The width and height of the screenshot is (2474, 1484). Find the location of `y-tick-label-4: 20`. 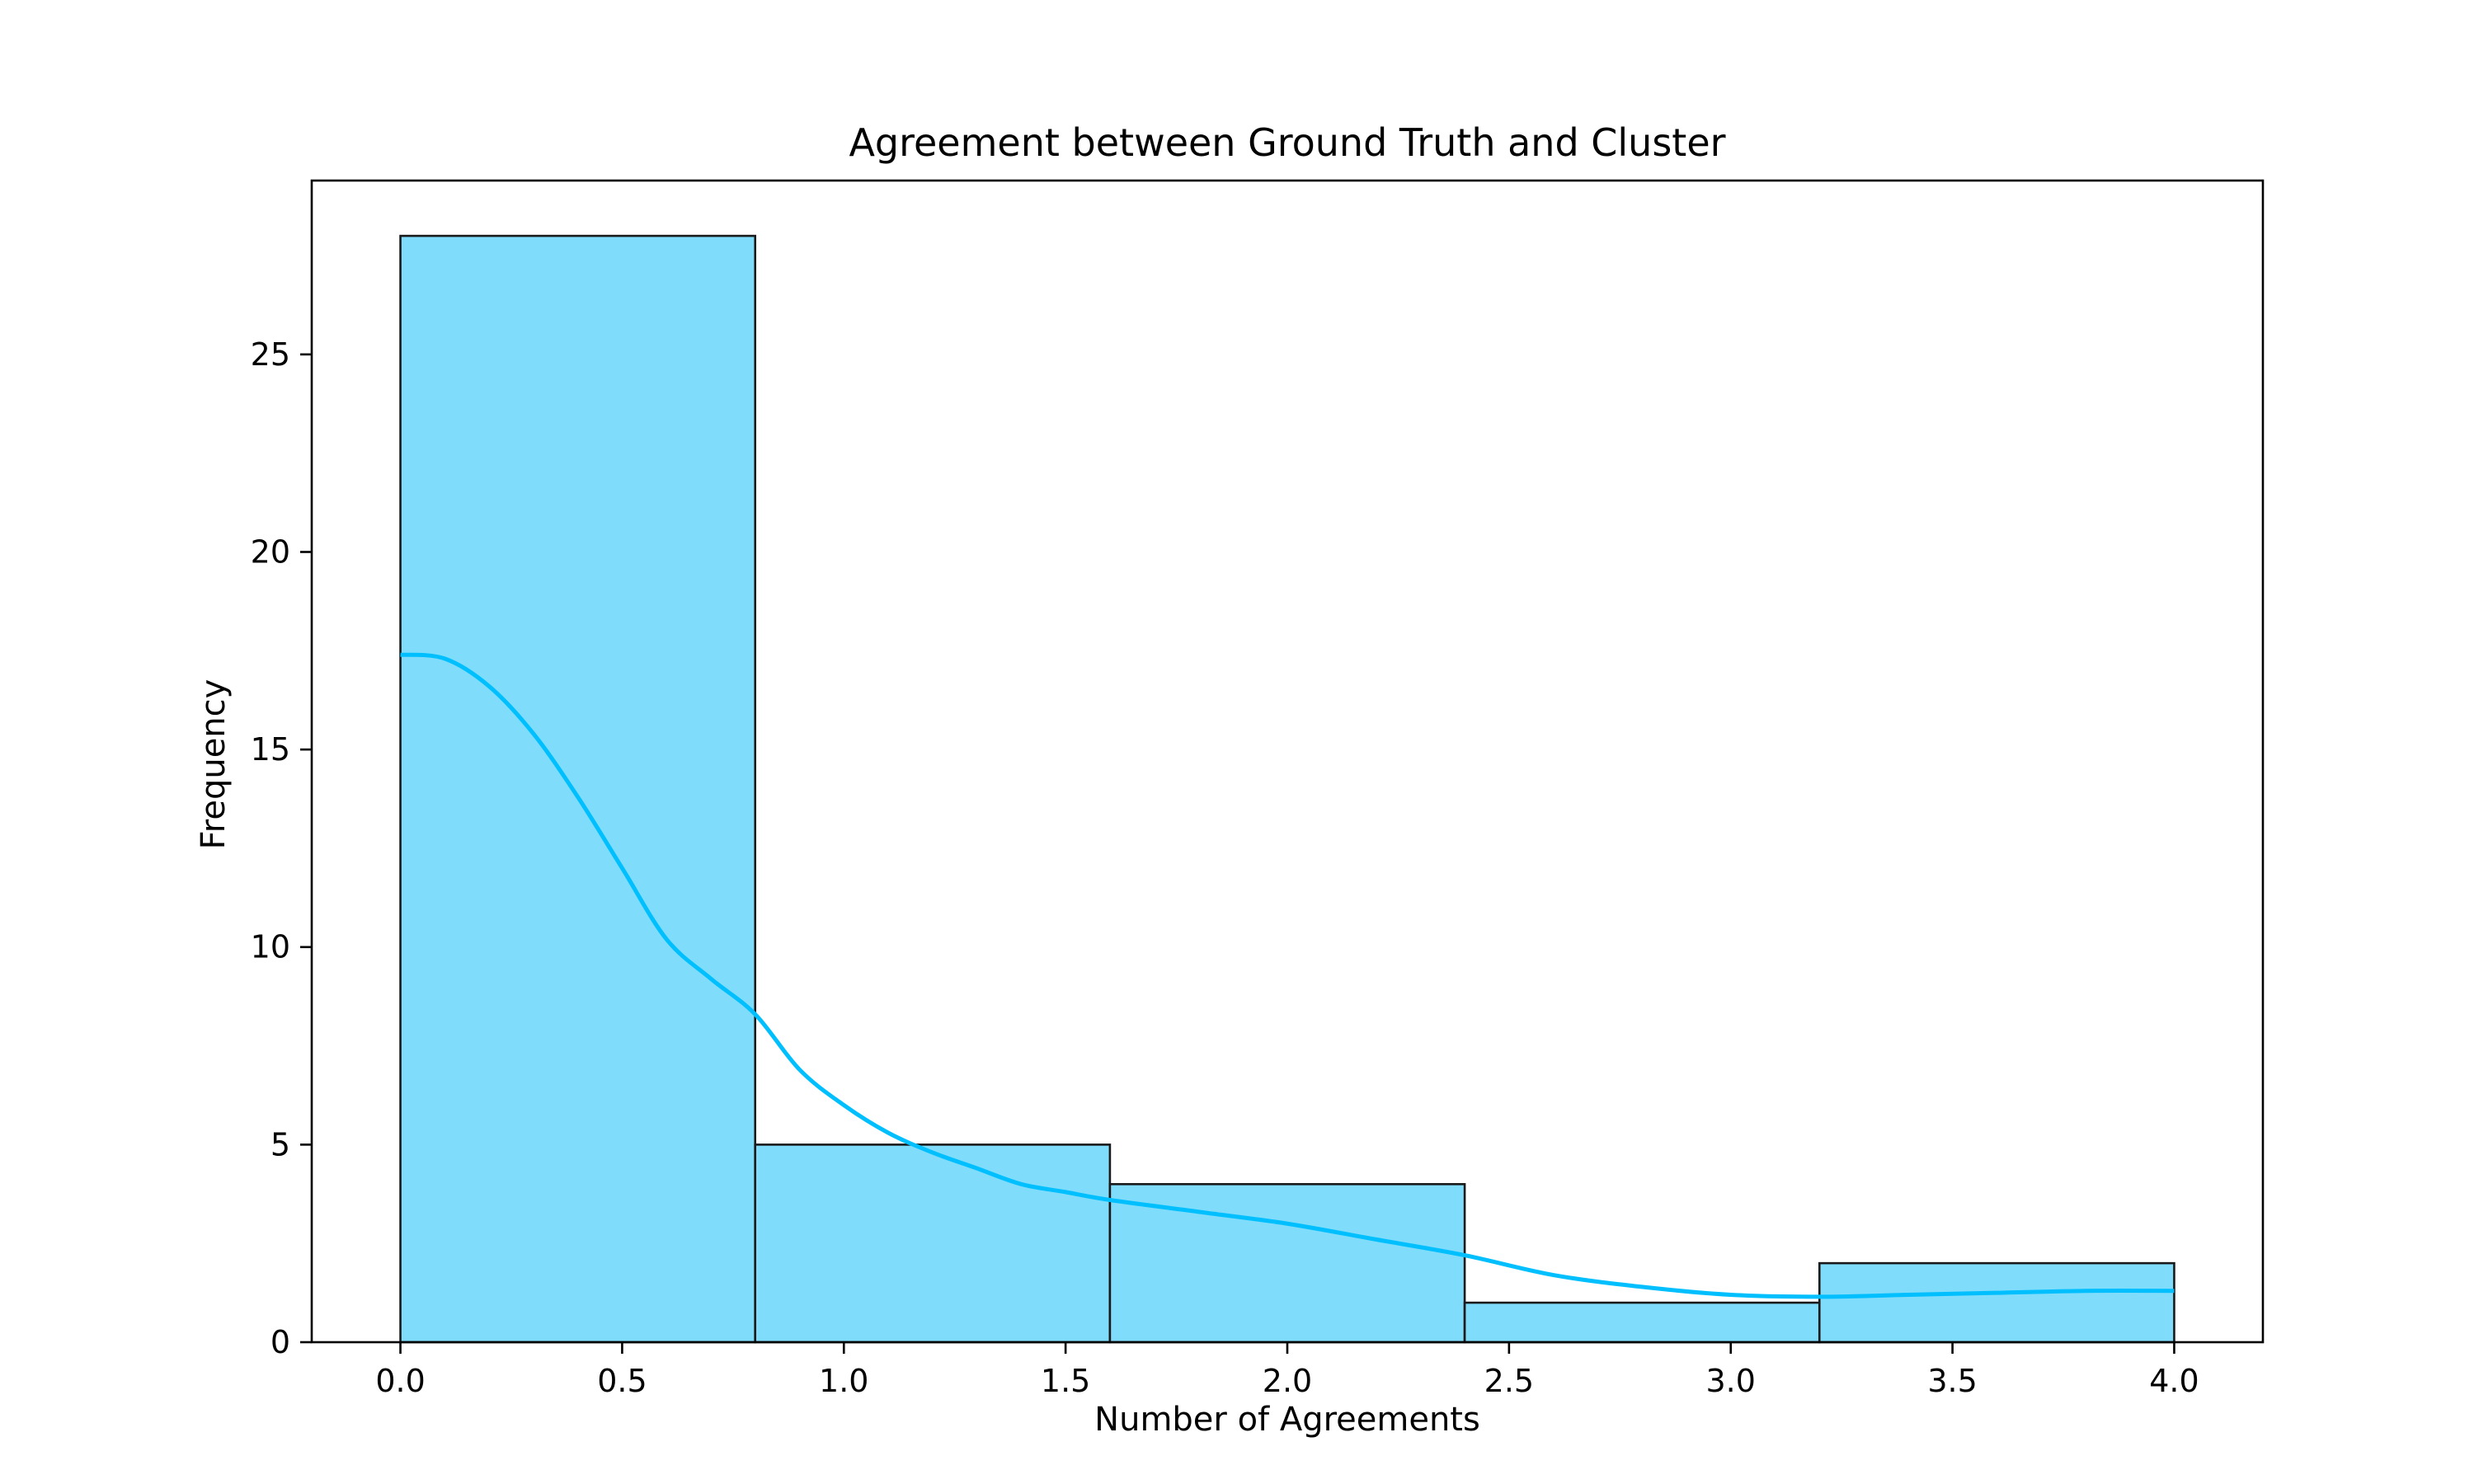

y-tick-label-4: 20 is located at coordinates (270, 551).